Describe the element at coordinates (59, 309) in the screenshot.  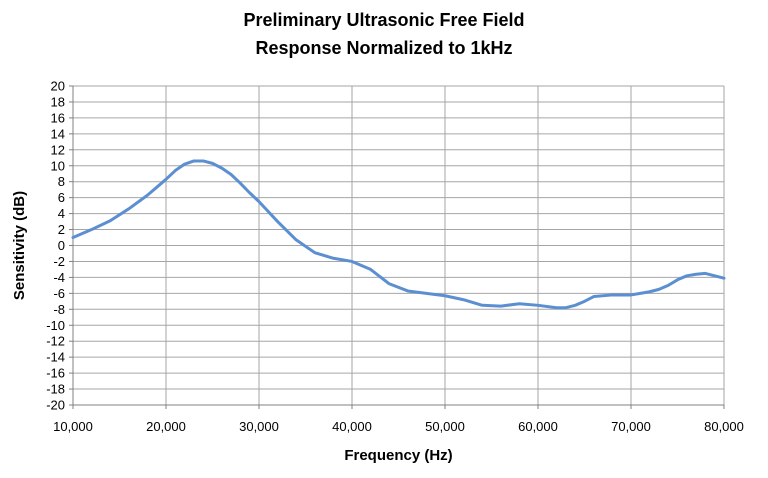
I see `y-tick-label: -8` at that location.